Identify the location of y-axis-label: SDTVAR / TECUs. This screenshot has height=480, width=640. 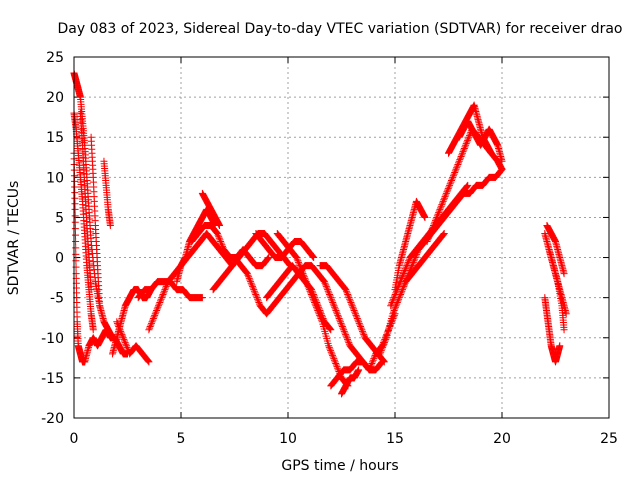
(14, 238).